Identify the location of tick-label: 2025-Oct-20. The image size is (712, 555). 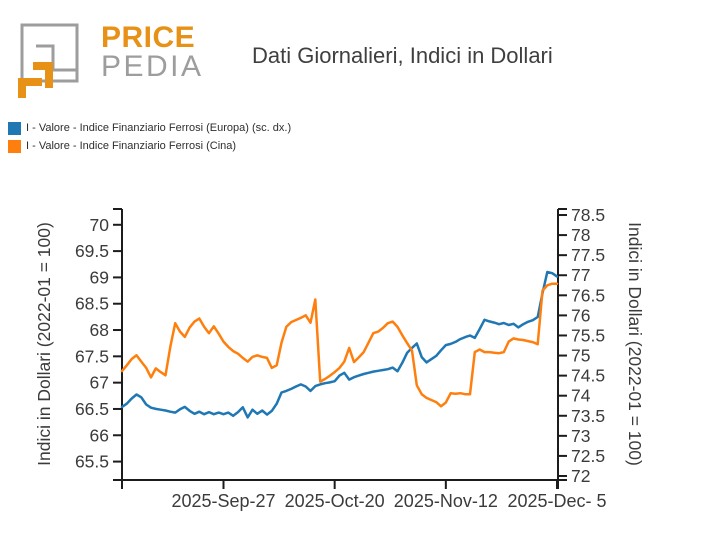
(335, 501).